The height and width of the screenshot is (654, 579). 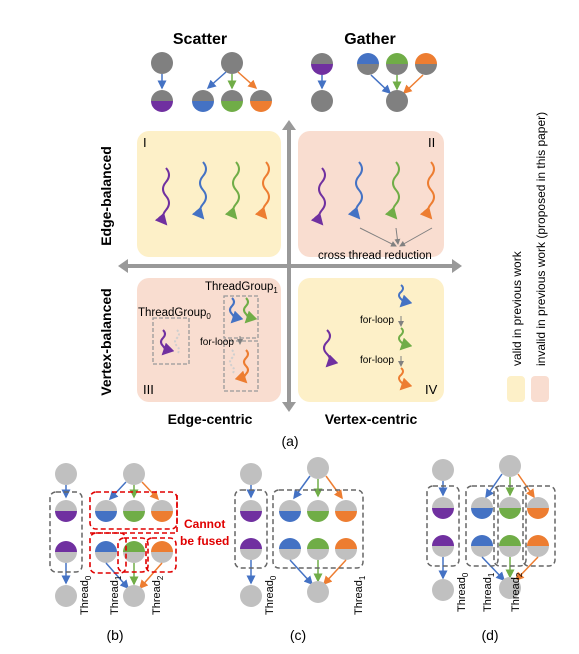 I want to click on threadgroup0-box, so click(x=171, y=341).